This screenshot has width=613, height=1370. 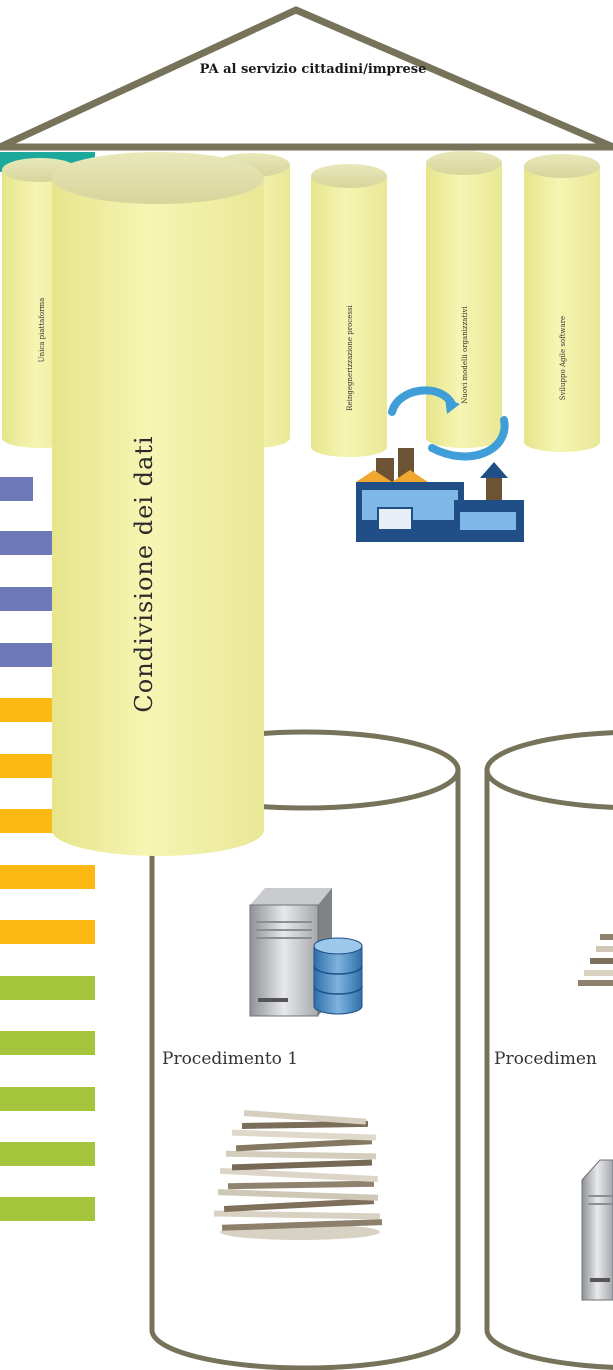 What do you see at coordinates (47, 686) in the screenshot?
I see `left-color-bars` at bounding box center [47, 686].